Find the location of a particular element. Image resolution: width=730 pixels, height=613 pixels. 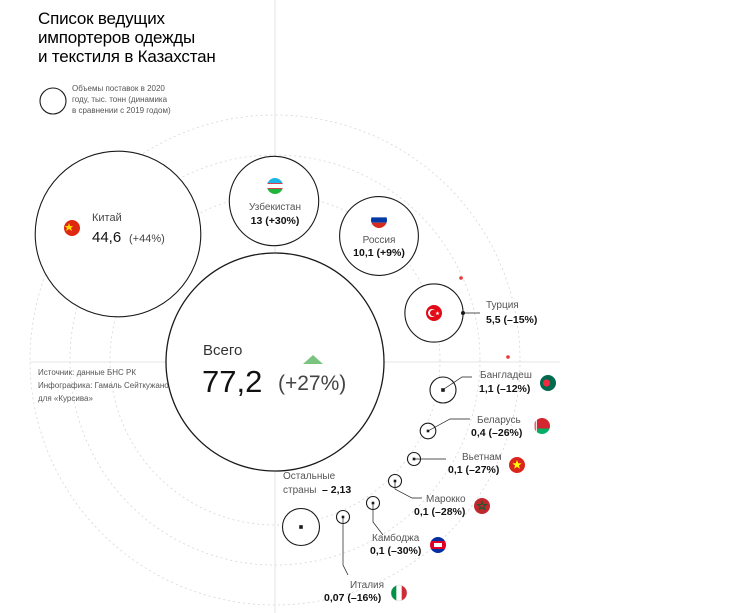

total-value: 77,2 is located at coordinates (232, 381).